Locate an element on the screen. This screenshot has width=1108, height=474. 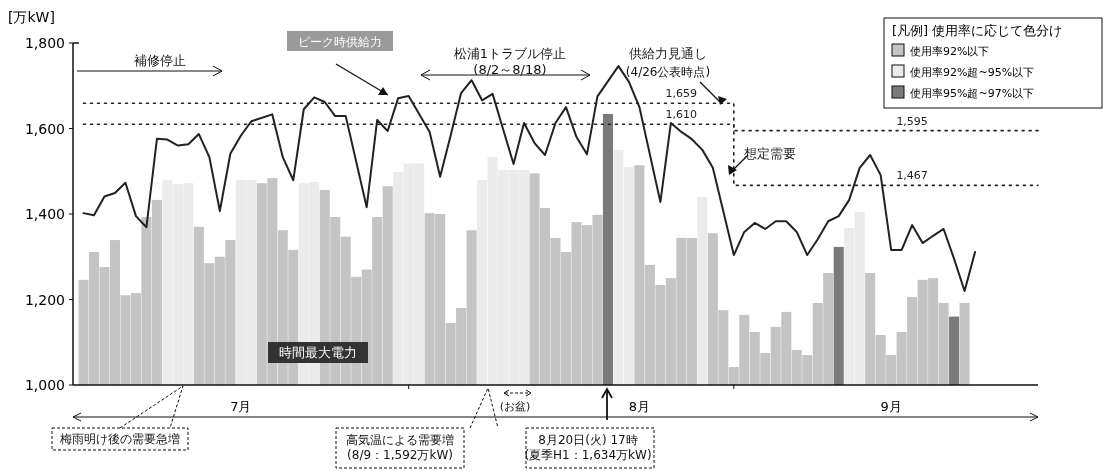
text: 供給力見通し is located at coordinates (668, 53).